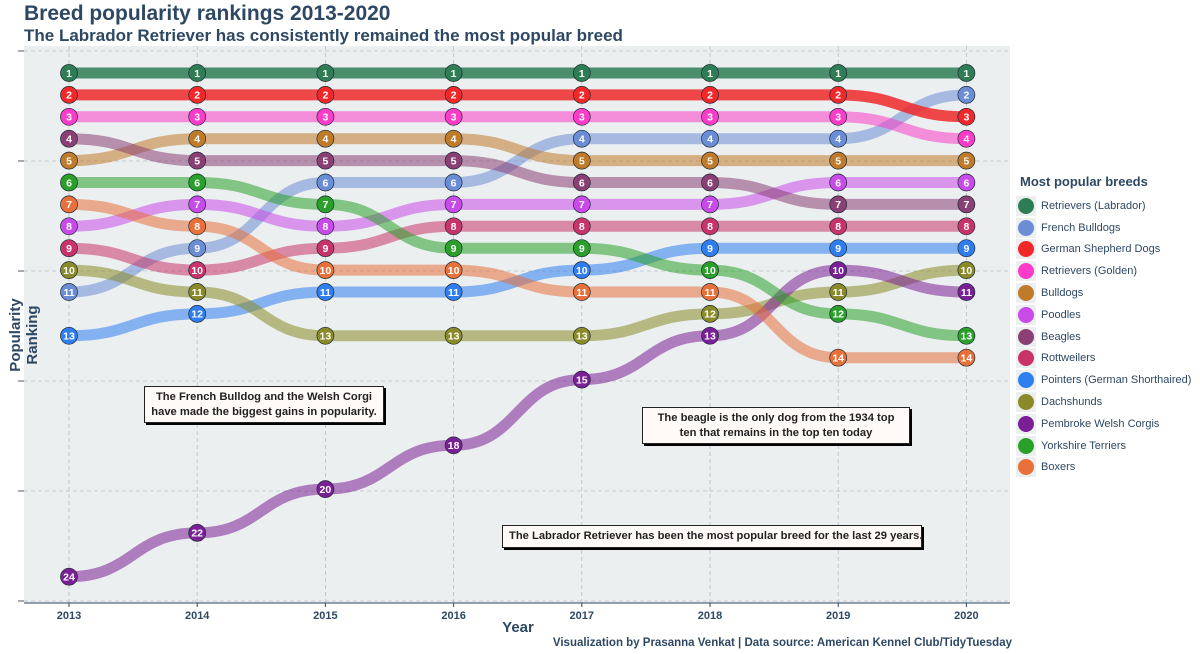  Describe the element at coordinates (325, 616) in the screenshot. I see `x-tick-label: 2015` at that location.